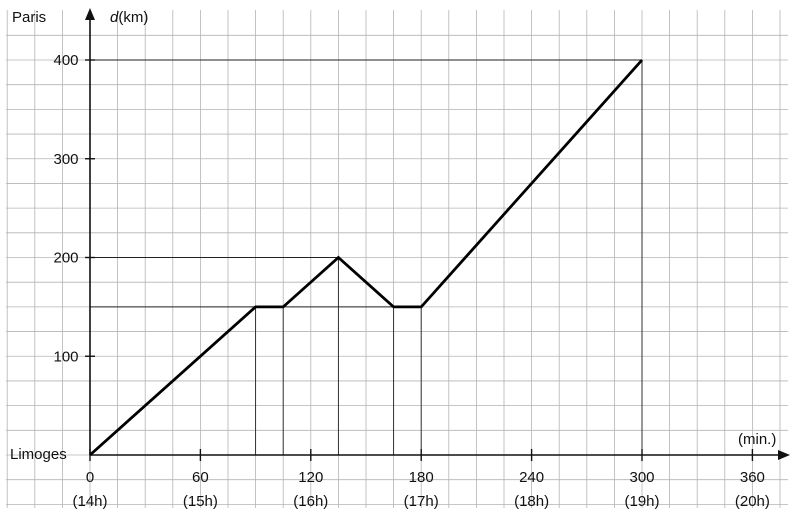 Image resolution: width=800 pixels, height=524 pixels. Describe the element at coordinates (310, 501) in the screenshot. I see `x-time-label: (16h)` at that location.